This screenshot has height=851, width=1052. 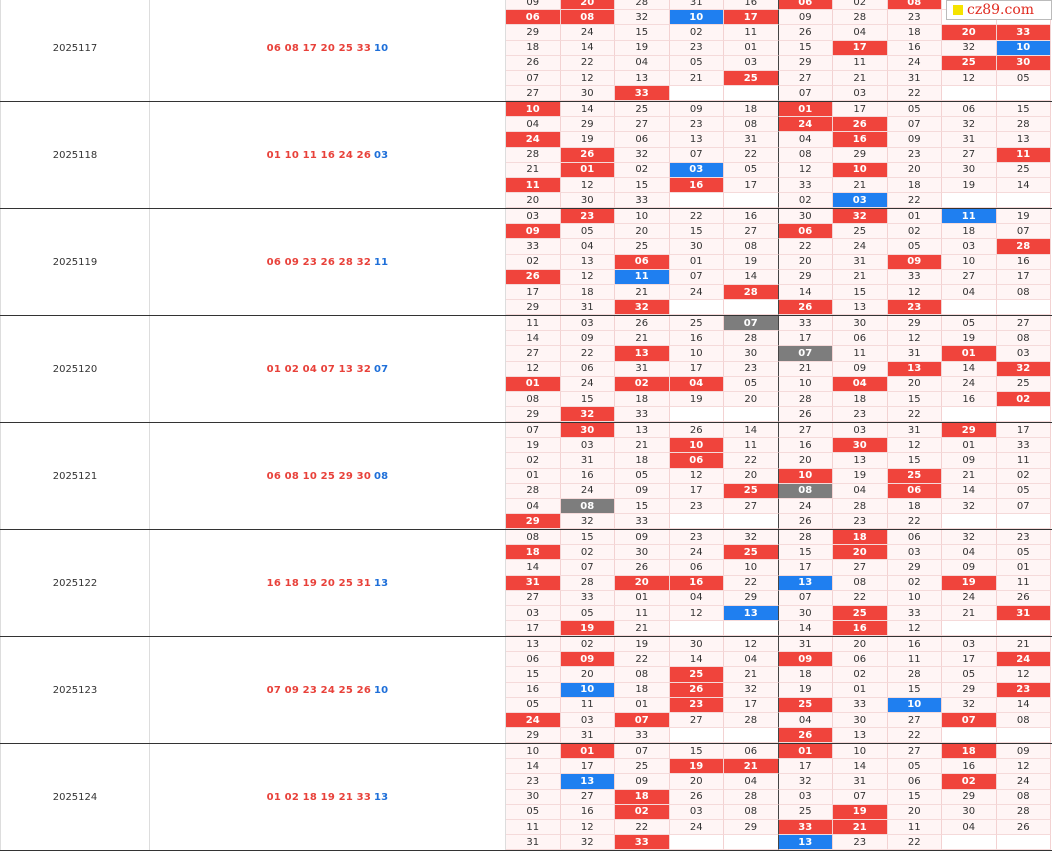 What do you see at coordinates (778, 63) in the screenshot?
I see `grid-row: 26 22 04 05 03 29 11 24 25 30` at bounding box center [778, 63].